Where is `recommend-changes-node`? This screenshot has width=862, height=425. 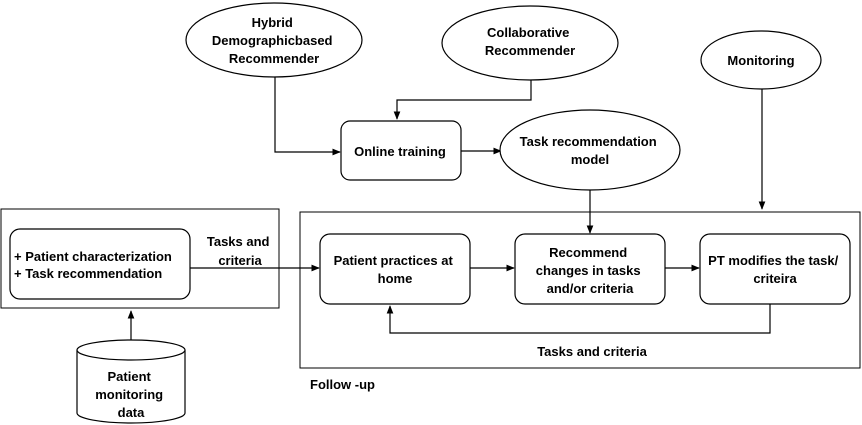 recommend-changes-node is located at coordinates (590, 269).